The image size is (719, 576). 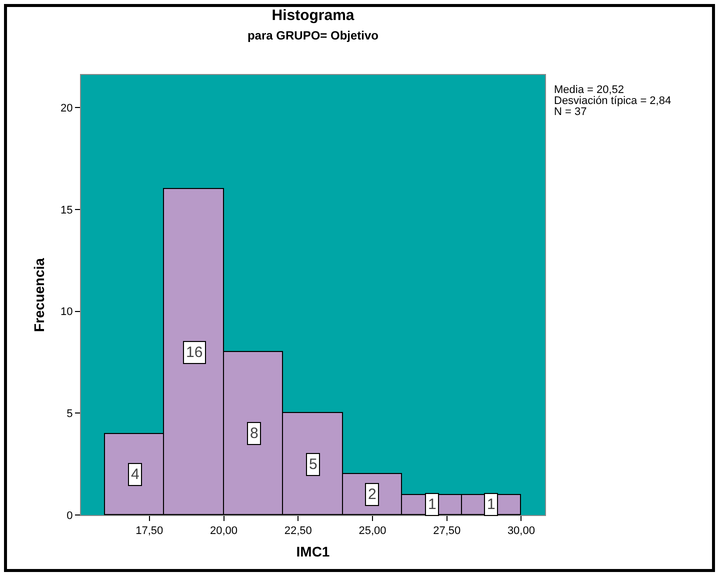 I want to click on data-label: 8, so click(x=254, y=433).